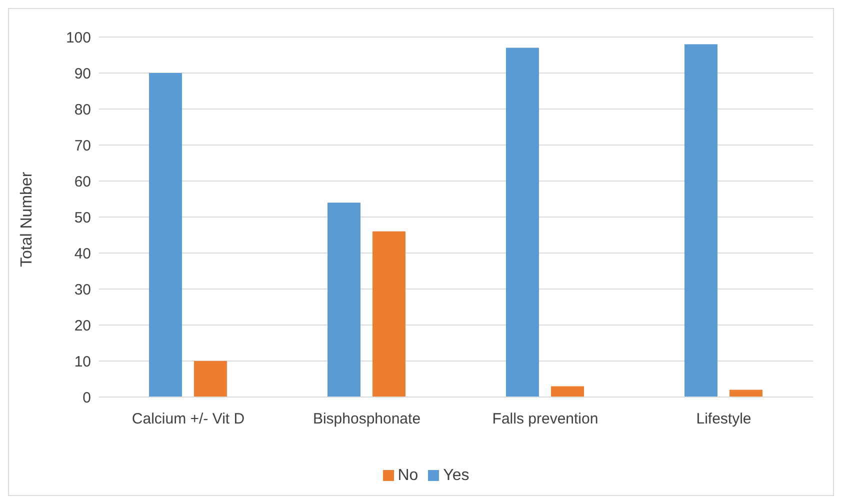 This screenshot has height=504, width=842. I want to click on y-tick-label: 30, so click(82, 289).